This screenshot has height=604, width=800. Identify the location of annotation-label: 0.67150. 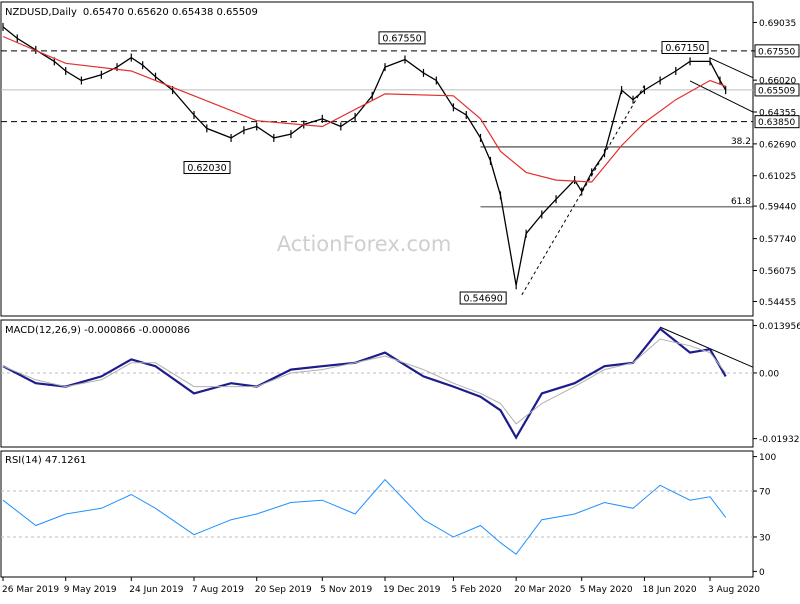
(684, 48).